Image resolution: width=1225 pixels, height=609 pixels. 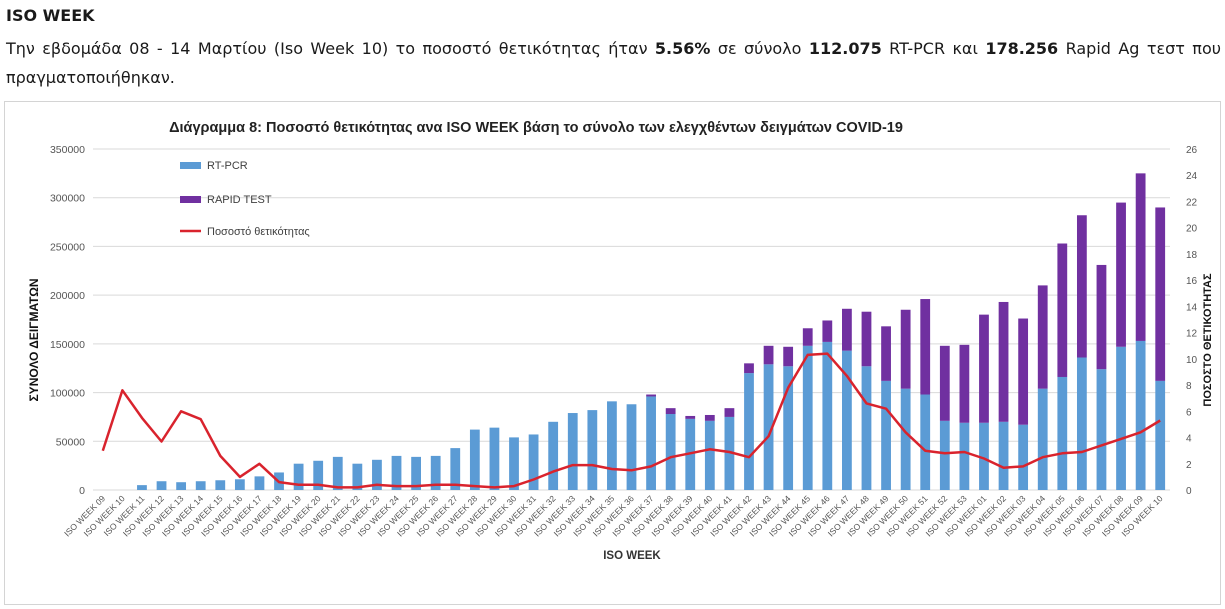 I want to click on positivity-rate: 5.56%, so click(x=682, y=48).